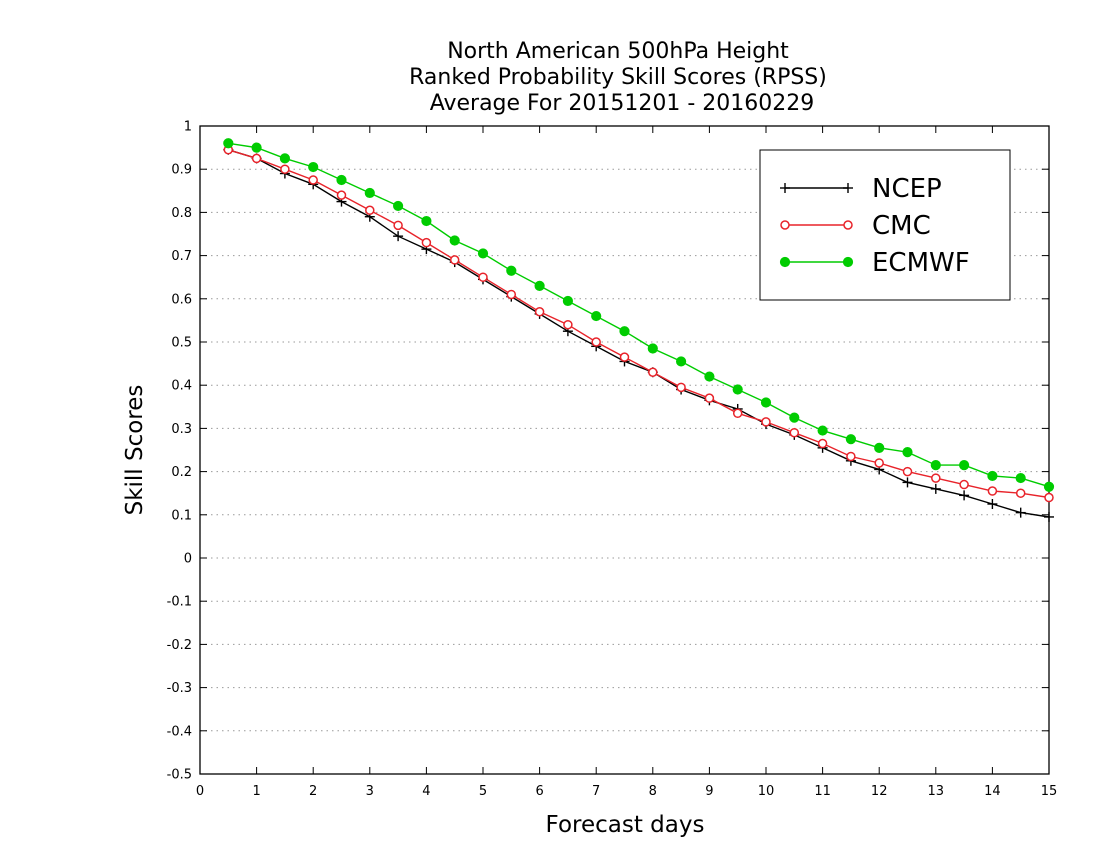 This screenshot has width=1100, height=850. I want to click on legend: NCEP CMC ECMWF, so click(885, 225).